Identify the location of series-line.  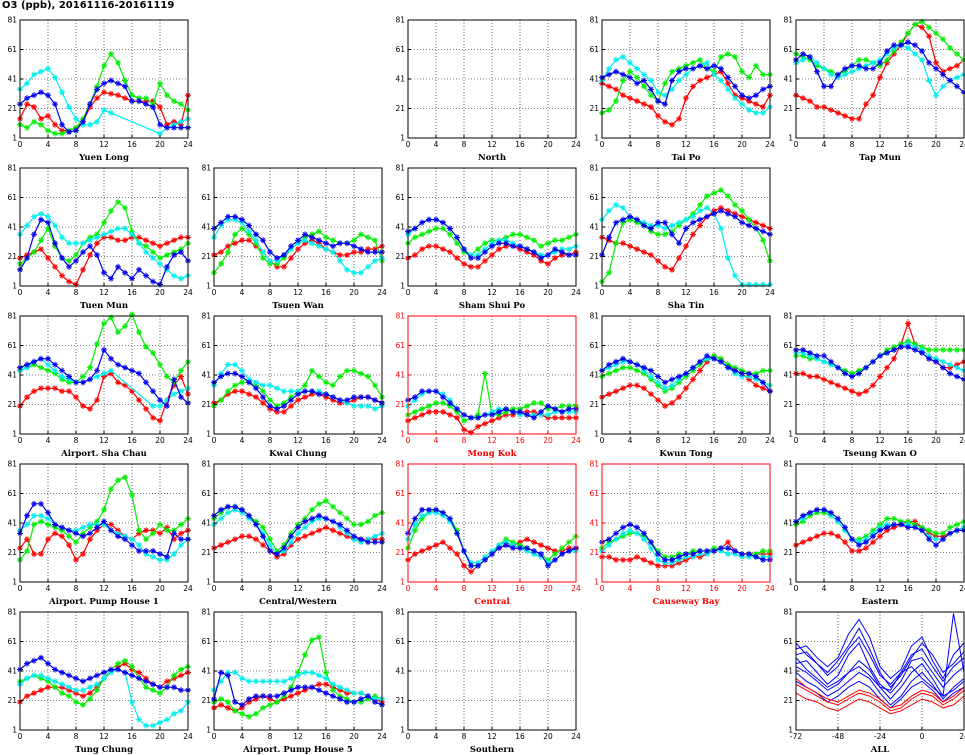
(880, 649).